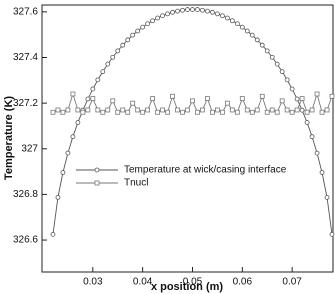 The image size is (335, 294). I want to click on x-tick-label: 0.06, so click(243, 282).